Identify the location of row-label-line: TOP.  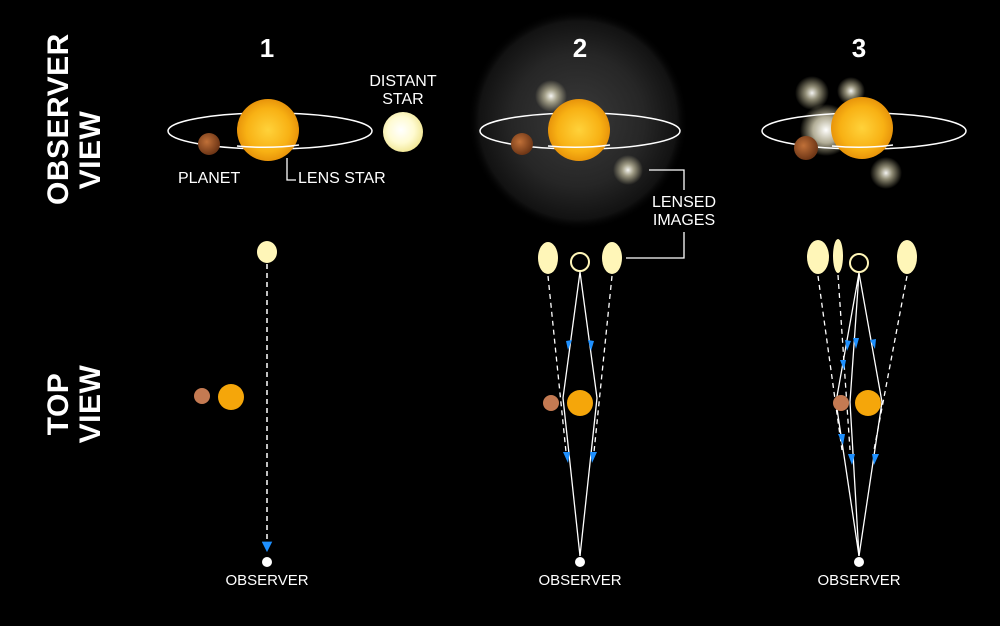
(58, 404).